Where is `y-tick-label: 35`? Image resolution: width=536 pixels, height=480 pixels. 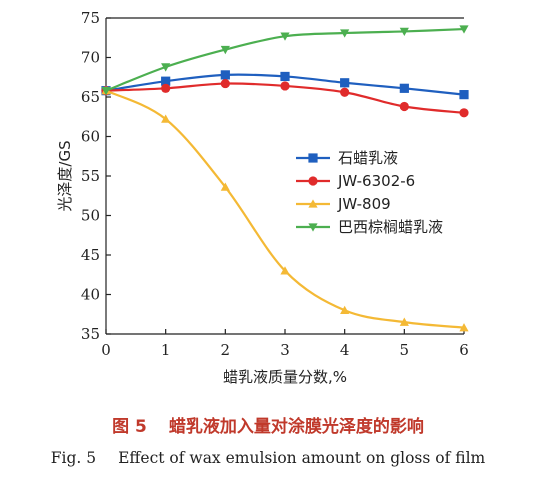
y-tick-label: 35 is located at coordinates (90, 334).